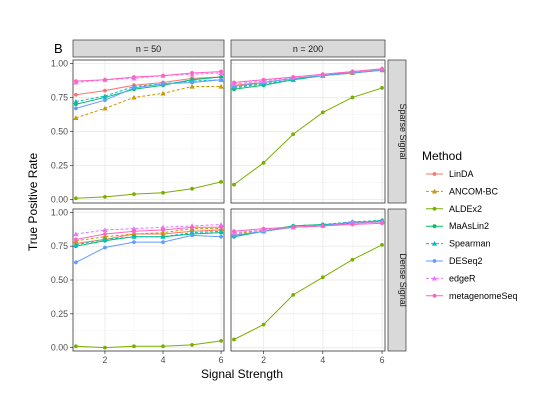  I want to click on legend-item-spearman: Spearman, so click(458, 244).